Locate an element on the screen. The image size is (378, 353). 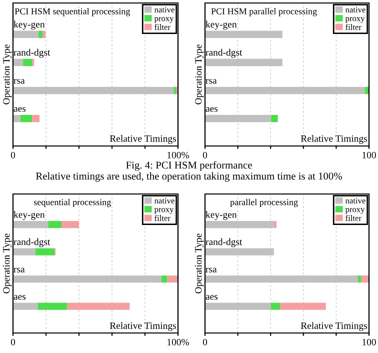
text: PCI HSM sequential processing is located at coordinates (72, 12).